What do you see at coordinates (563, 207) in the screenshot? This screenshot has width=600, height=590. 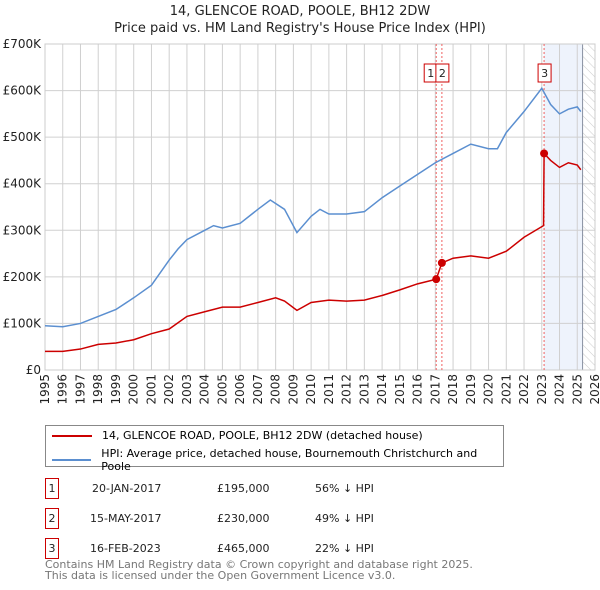 I see `forecast-shade` at bounding box center [563, 207].